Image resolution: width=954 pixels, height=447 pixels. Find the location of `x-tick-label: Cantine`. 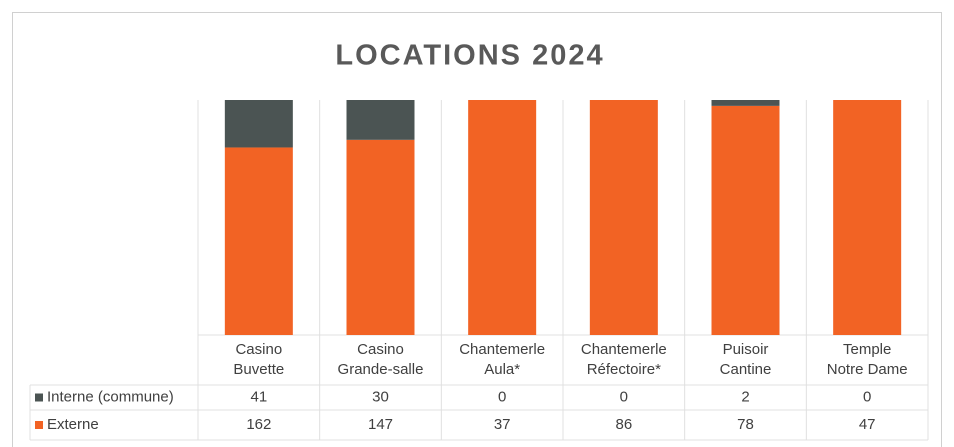

x-tick-label: Cantine is located at coordinates (746, 369).